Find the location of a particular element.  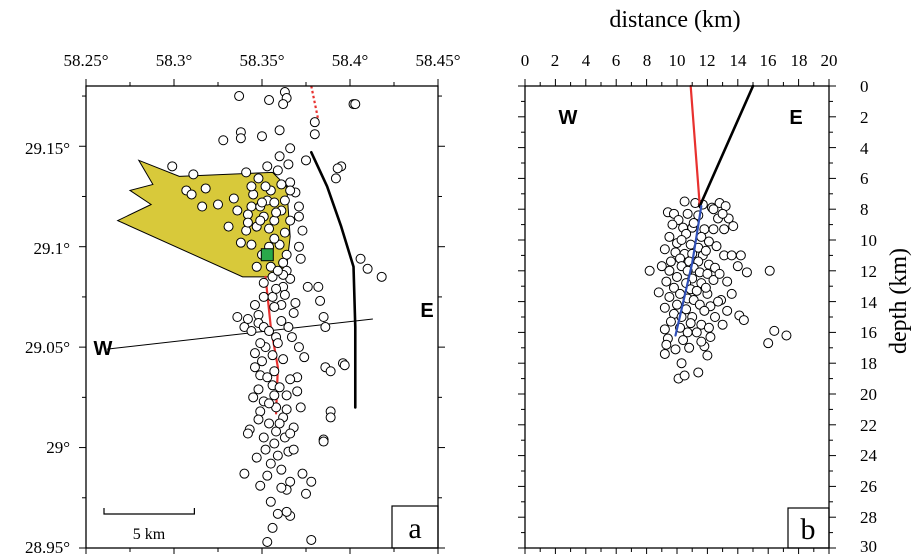

scale-bar-label: 5 km is located at coordinates (149, 534).